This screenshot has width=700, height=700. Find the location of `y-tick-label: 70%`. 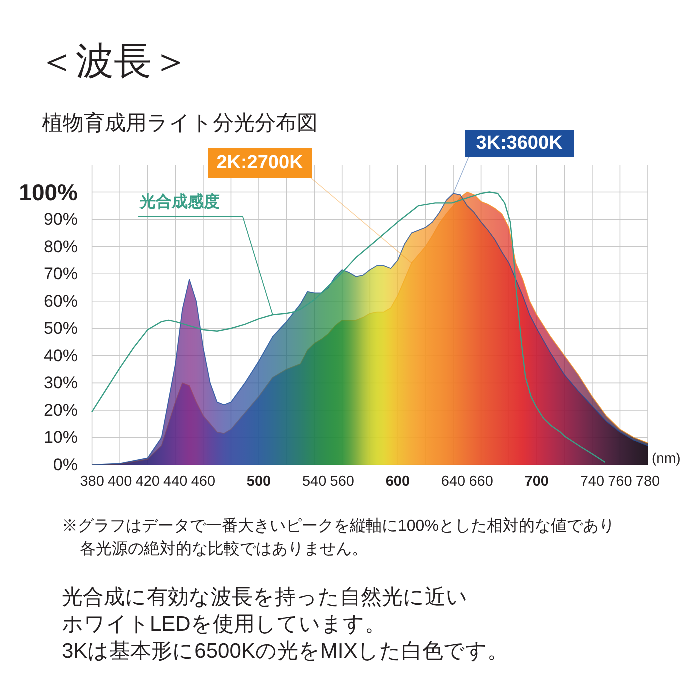

y-tick-label: 70% is located at coordinates (61, 274).